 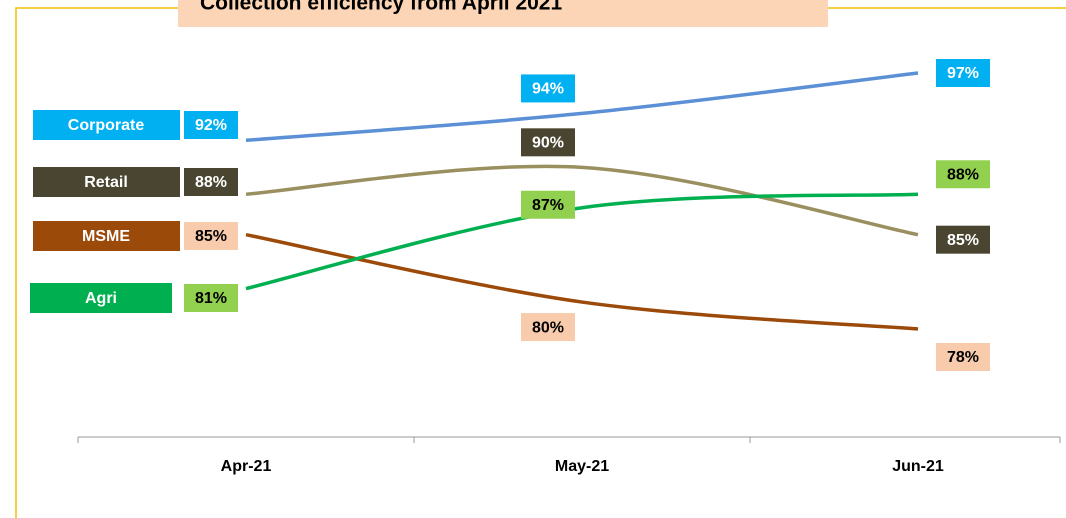 I want to click on value-label: 94%, so click(x=548, y=89).